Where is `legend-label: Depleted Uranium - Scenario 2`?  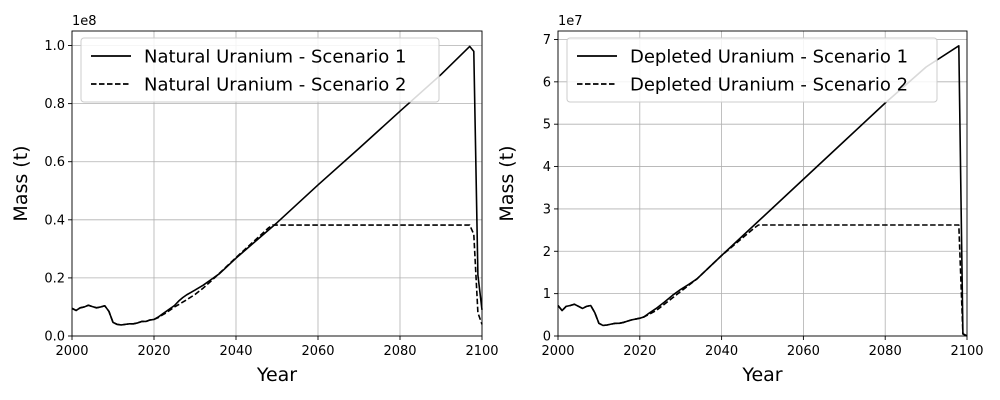
legend-label: Depleted Uranium - Scenario 2 is located at coordinates (769, 85).